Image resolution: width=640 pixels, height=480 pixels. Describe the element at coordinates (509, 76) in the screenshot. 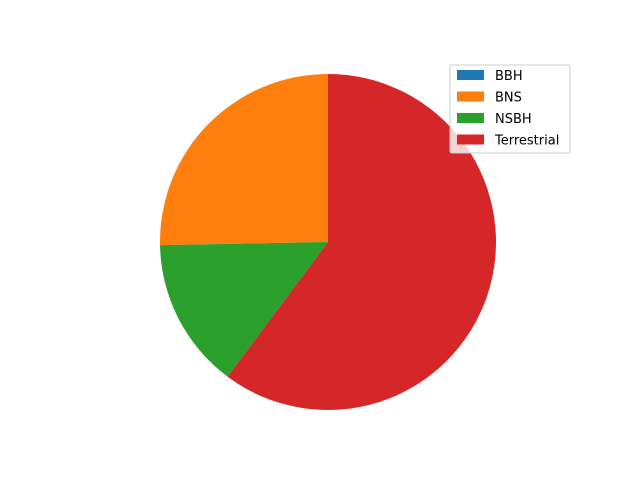

I see `legend-label-bbh: BBH` at that location.